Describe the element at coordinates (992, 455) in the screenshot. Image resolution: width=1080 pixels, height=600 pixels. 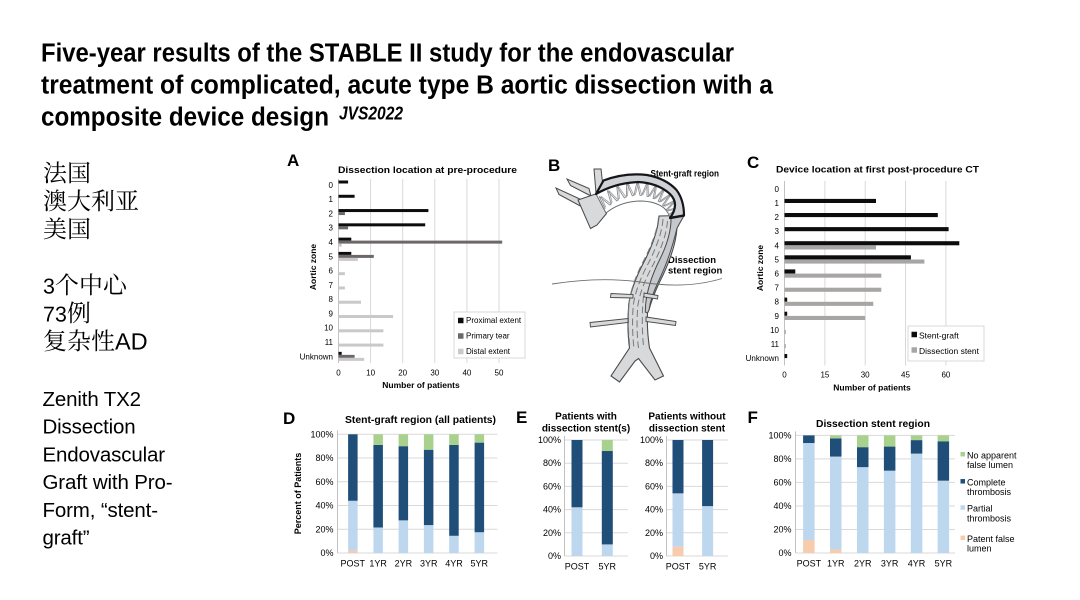
I see `svg-text: No apparent` at that location.